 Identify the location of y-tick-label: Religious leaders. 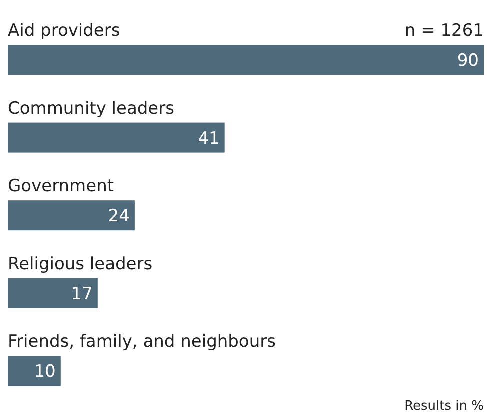
(80, 264).